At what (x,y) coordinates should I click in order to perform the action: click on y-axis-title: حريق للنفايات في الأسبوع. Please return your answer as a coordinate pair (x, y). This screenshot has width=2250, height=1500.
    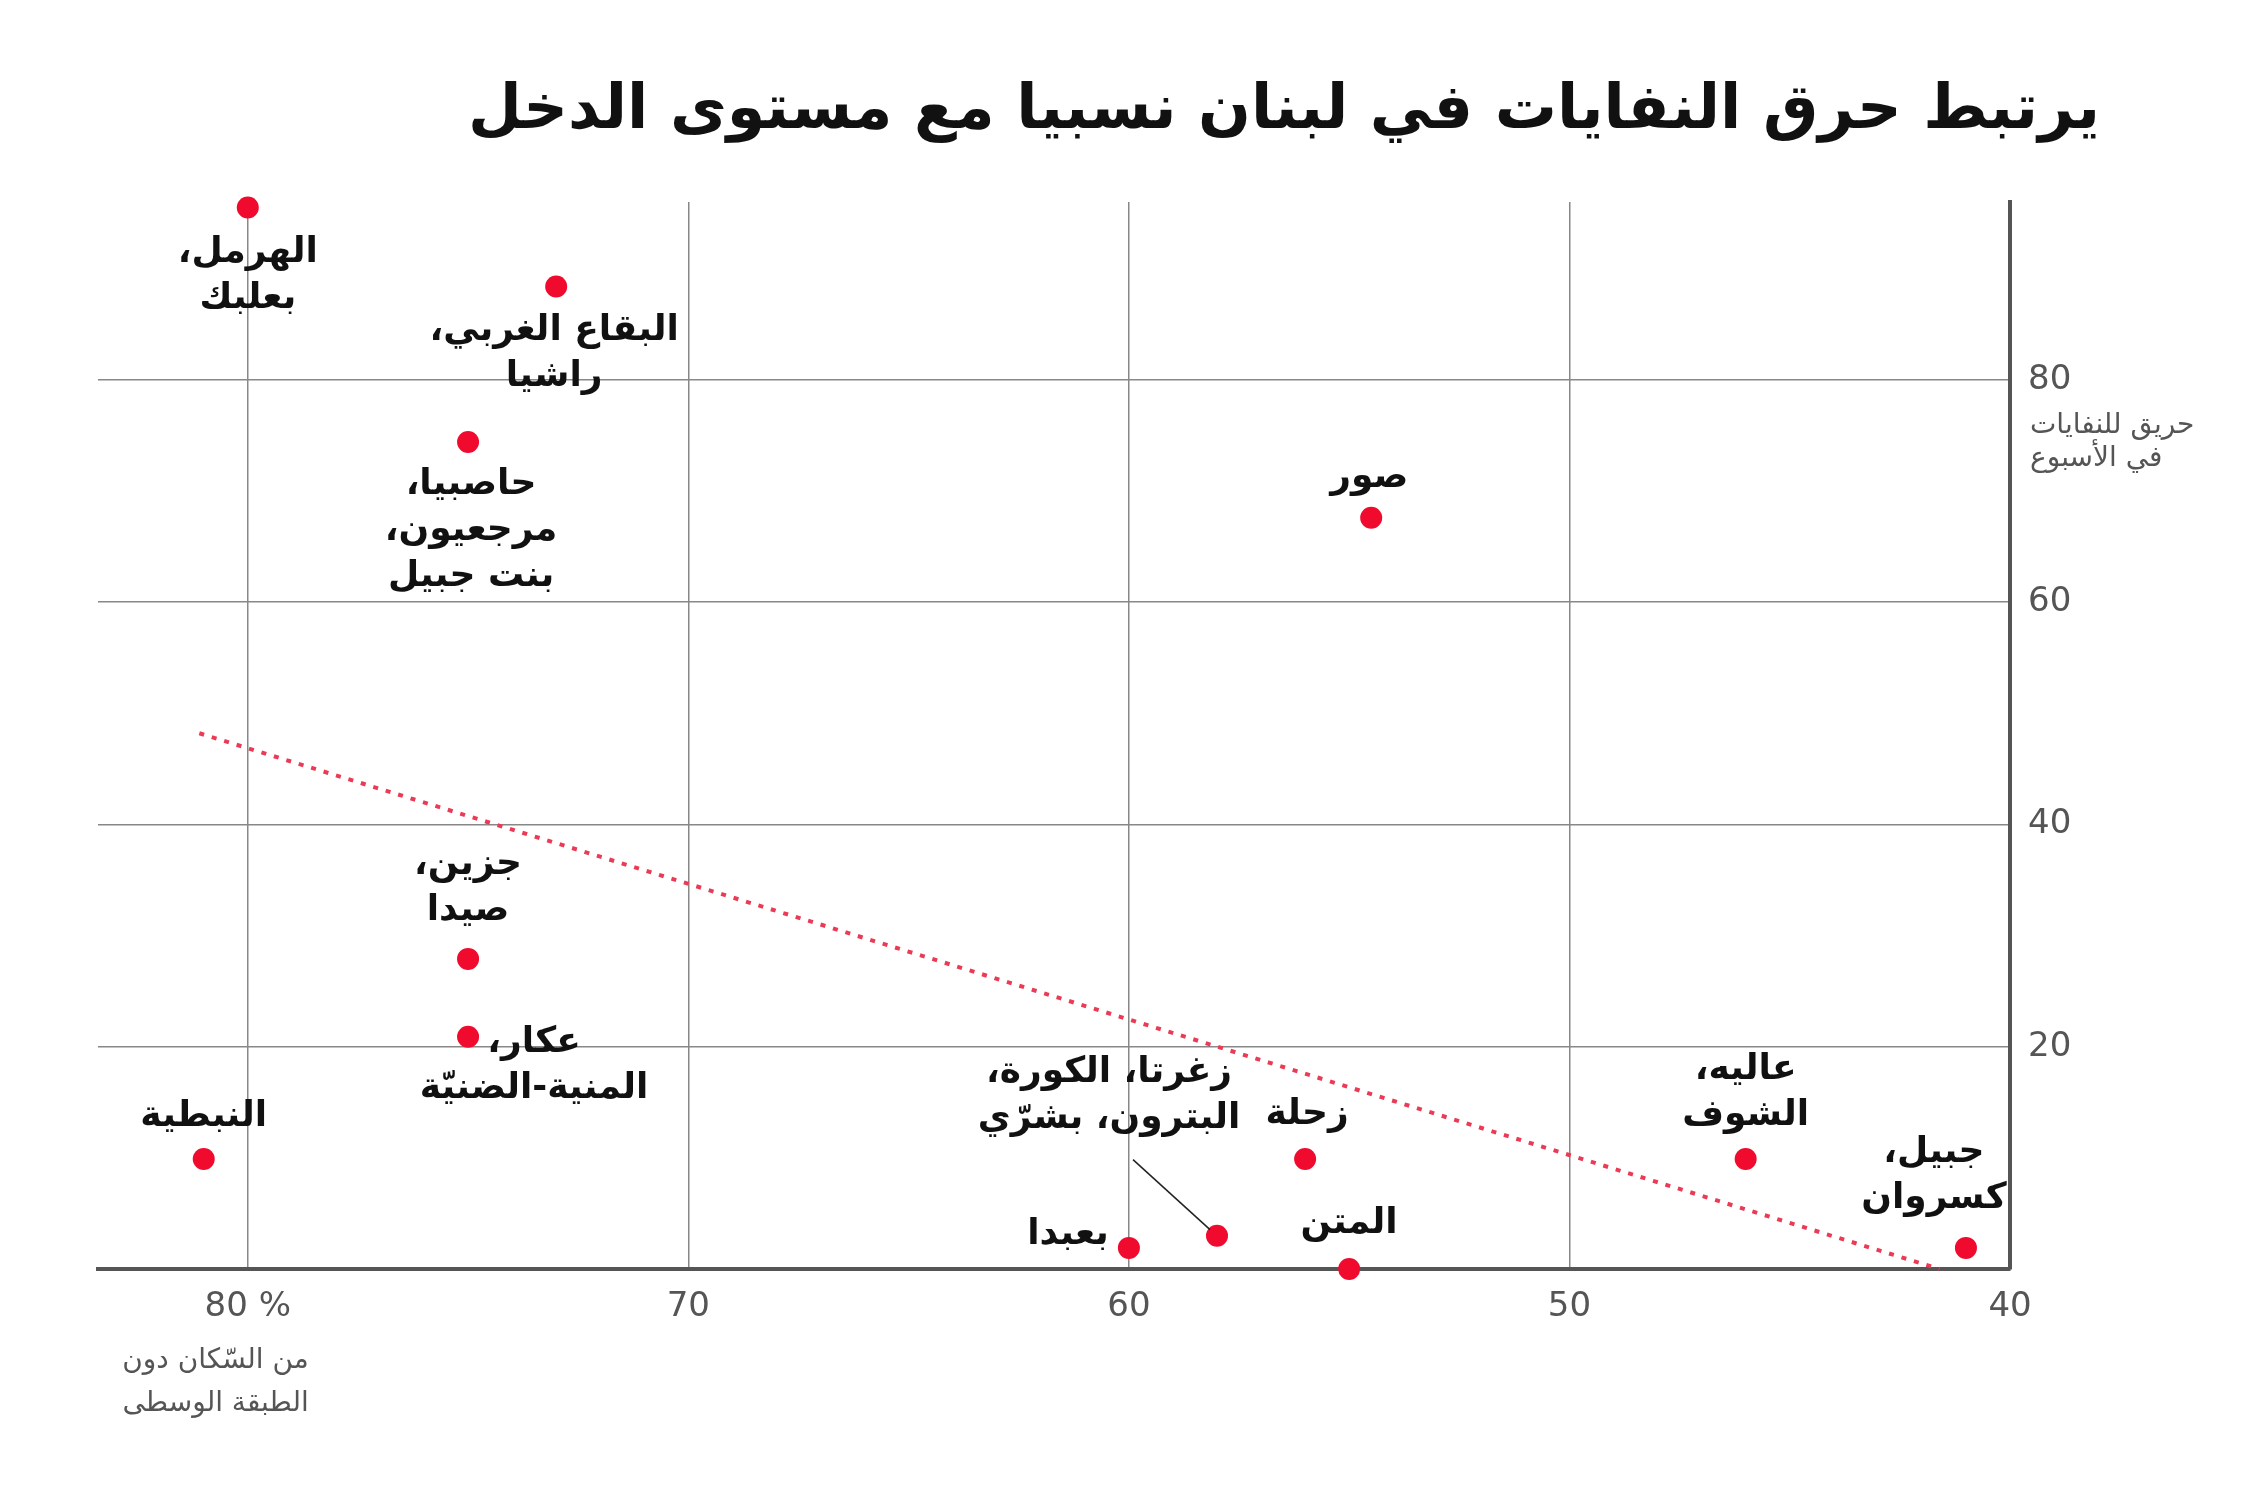
    Looking at the image, I should click on (2112, 440).